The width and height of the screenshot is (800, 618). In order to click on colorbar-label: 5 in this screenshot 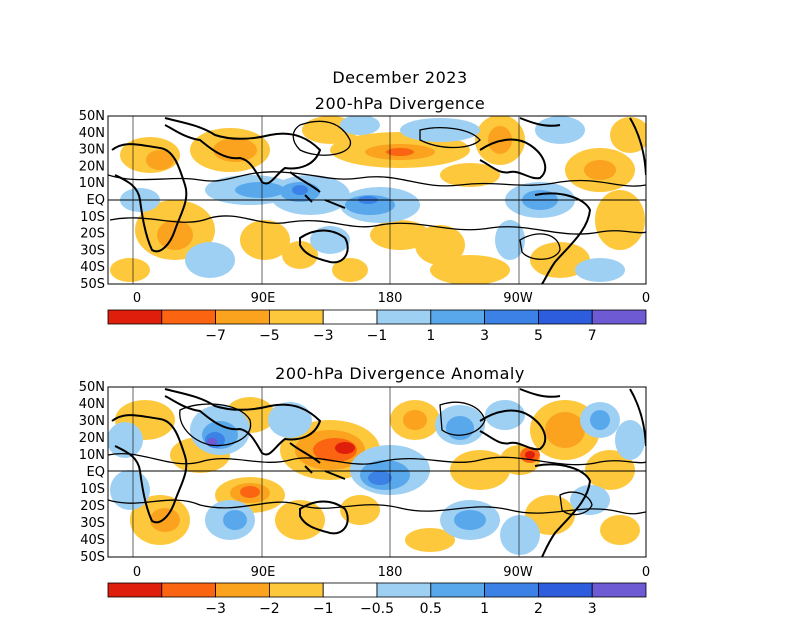, I will do `click(538, 336)`.